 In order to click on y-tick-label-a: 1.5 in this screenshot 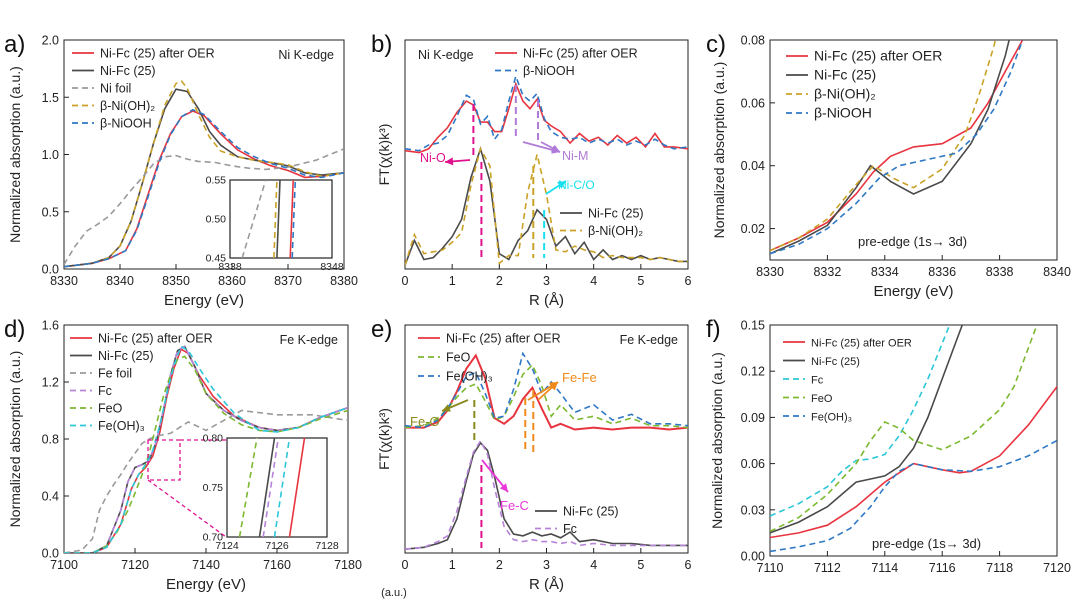, I will do `click(50, 98)`.